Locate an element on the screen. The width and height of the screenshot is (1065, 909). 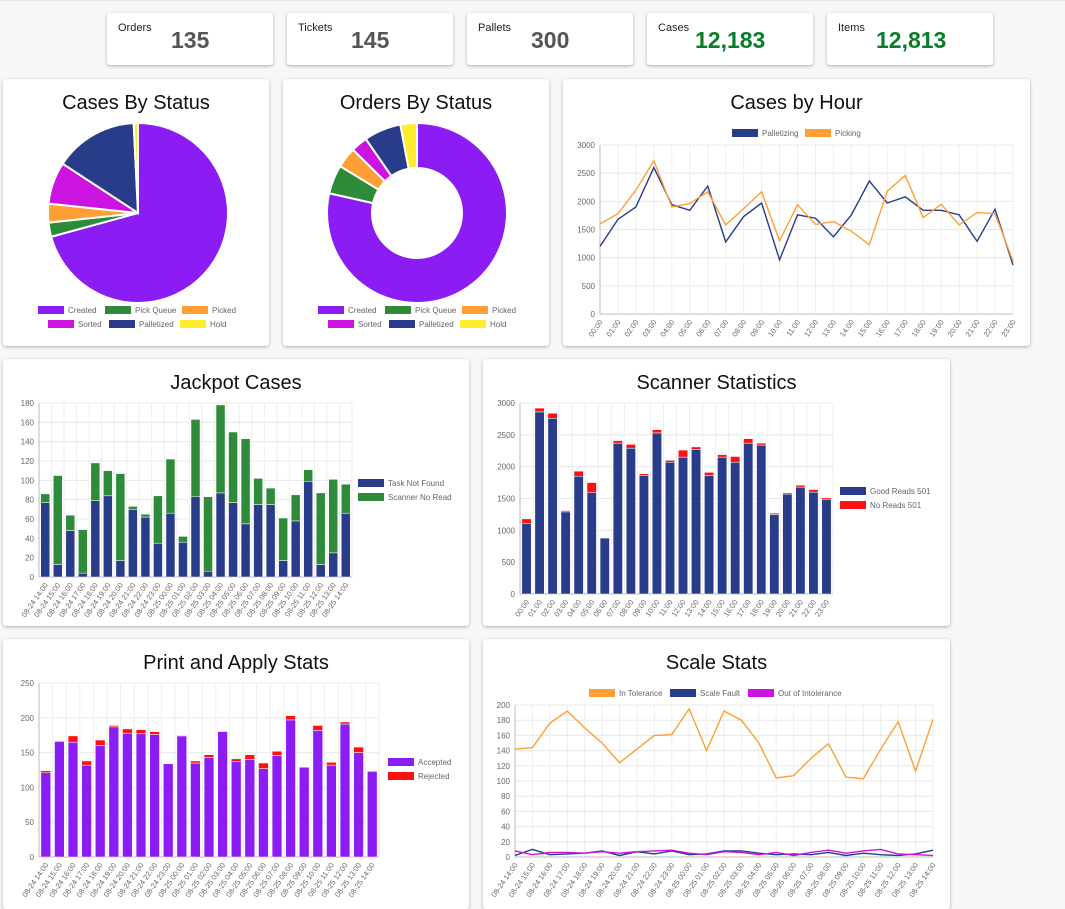
legend-label-task-not-found: Task Not Found is located at coordinates (416, 483).